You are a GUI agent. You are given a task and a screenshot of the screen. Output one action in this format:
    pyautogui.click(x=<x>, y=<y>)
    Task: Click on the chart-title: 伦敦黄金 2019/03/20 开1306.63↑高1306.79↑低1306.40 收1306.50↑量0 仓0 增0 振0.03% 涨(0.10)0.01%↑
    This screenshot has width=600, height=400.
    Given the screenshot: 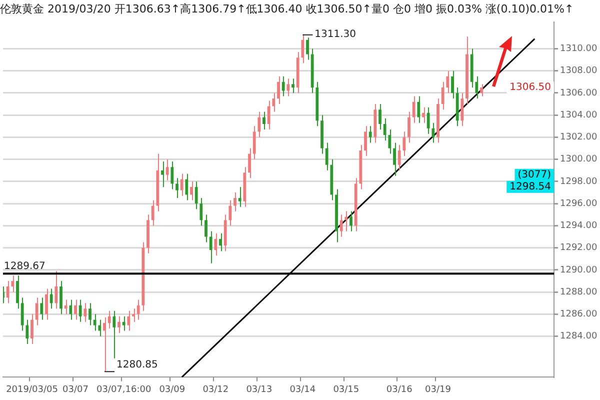 What is the action you would take?
    pyautogui.click(x=287, y=9)
    